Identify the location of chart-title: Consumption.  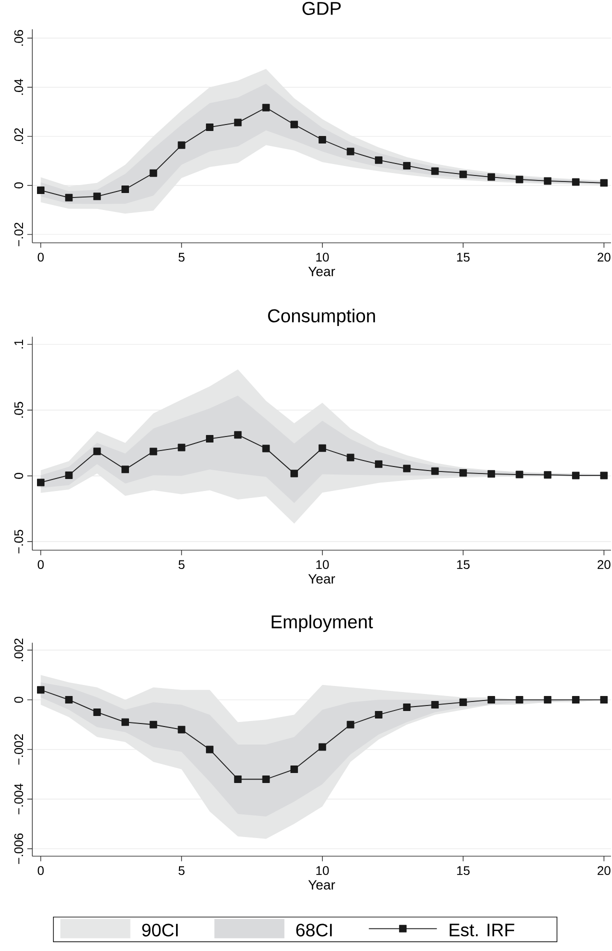
(321, 317).